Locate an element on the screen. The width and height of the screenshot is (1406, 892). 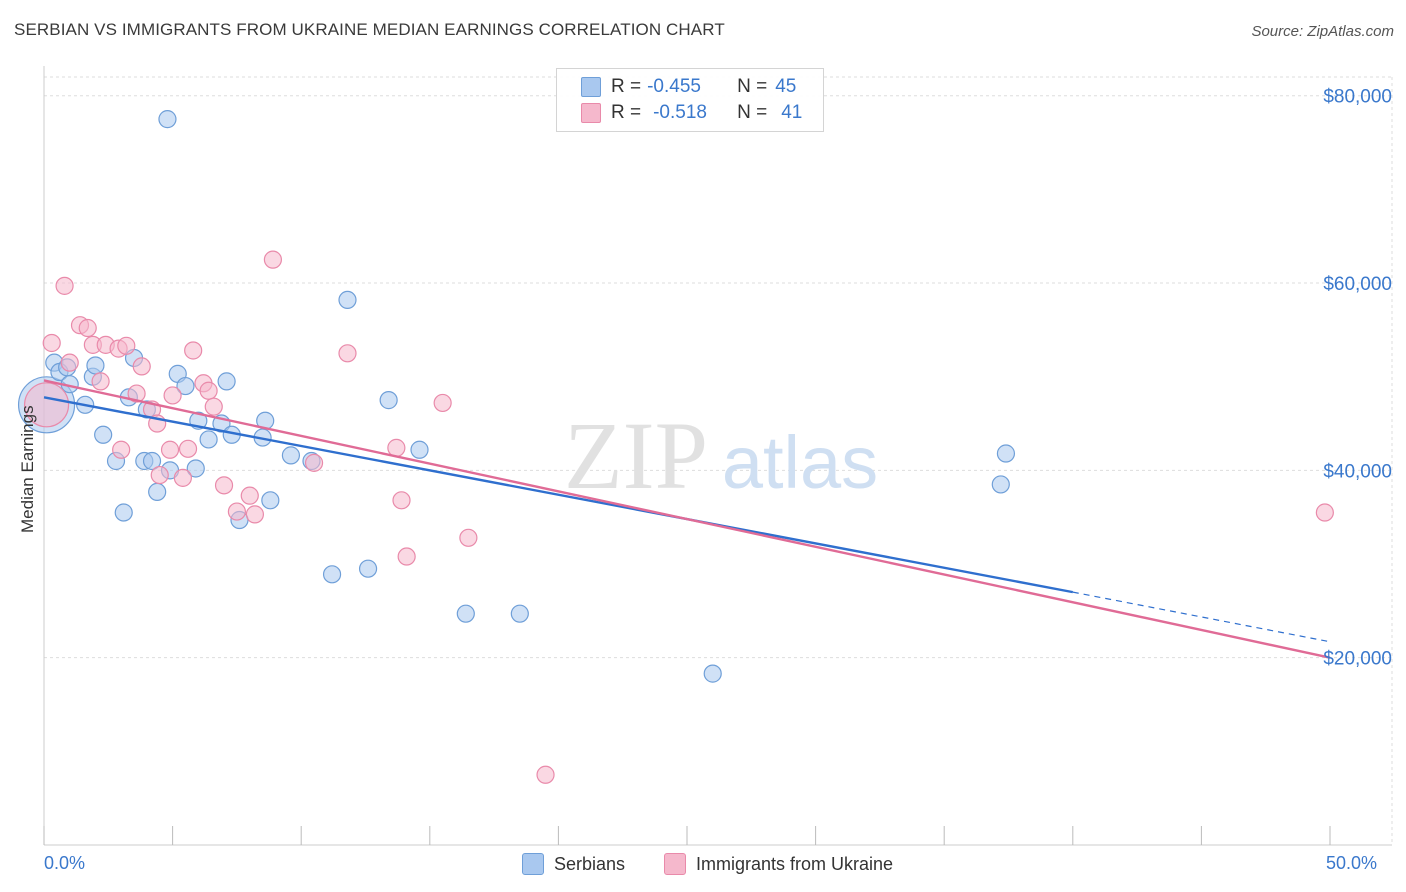
bottom-legend-serbians: Serbians is located at coordinates (573, 864).